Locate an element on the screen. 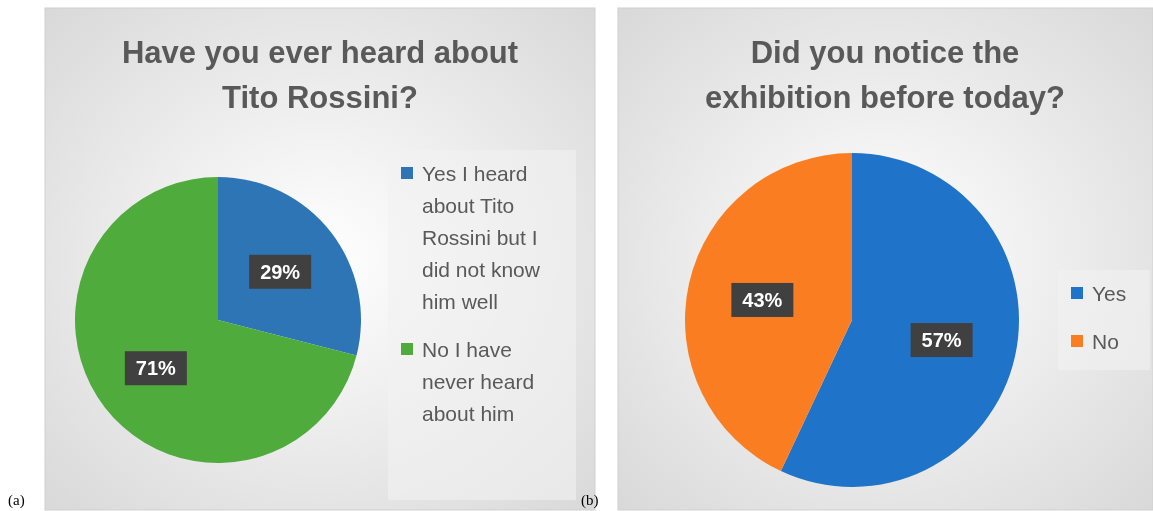  data-label: 57% is located at coordinates (941, 340).